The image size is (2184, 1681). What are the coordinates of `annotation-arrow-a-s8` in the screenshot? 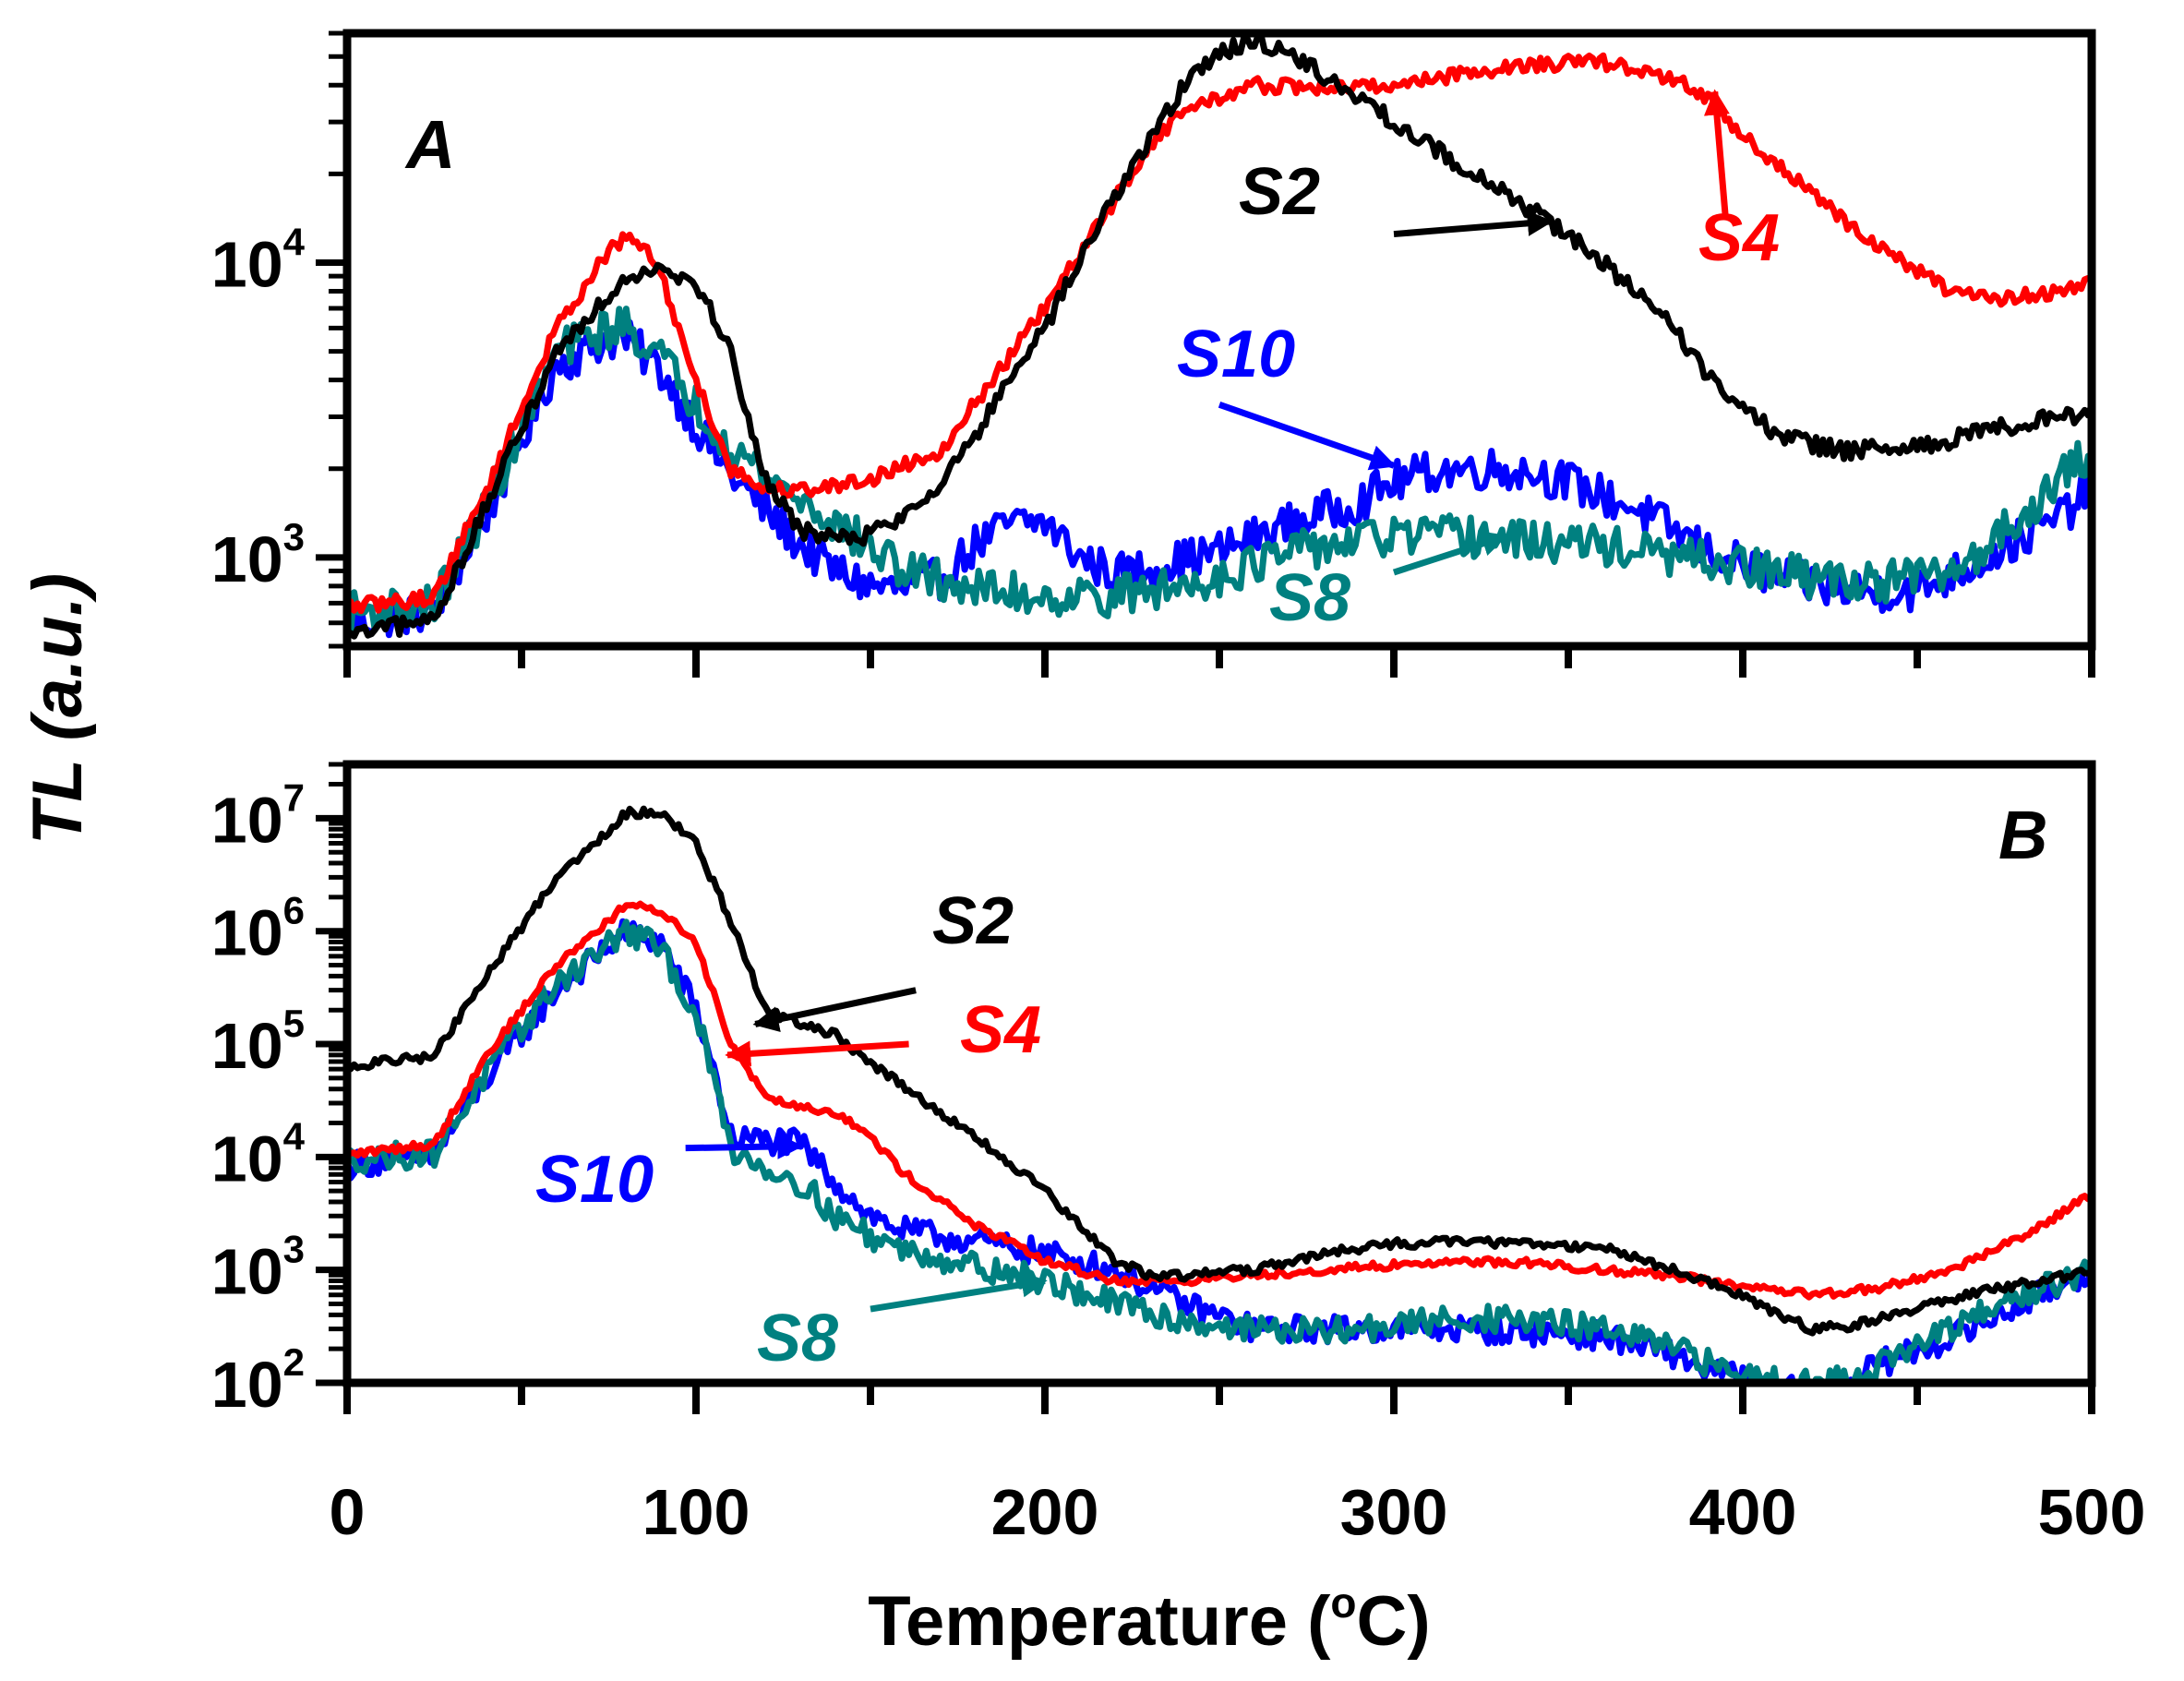 It's located at (1450, 553).